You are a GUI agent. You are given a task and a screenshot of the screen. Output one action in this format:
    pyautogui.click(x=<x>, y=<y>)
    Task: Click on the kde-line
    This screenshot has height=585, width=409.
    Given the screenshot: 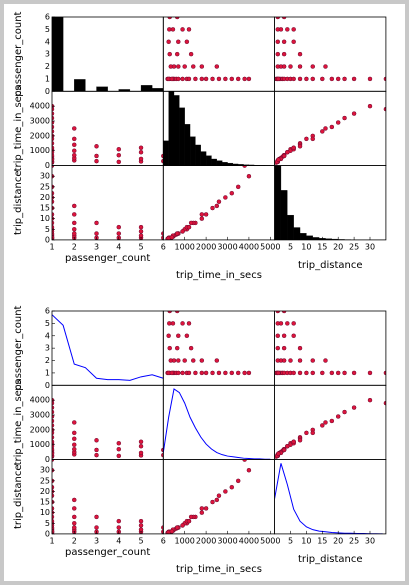 What is the action you would take?
    pyautogui.click(x=328, y=498)
    